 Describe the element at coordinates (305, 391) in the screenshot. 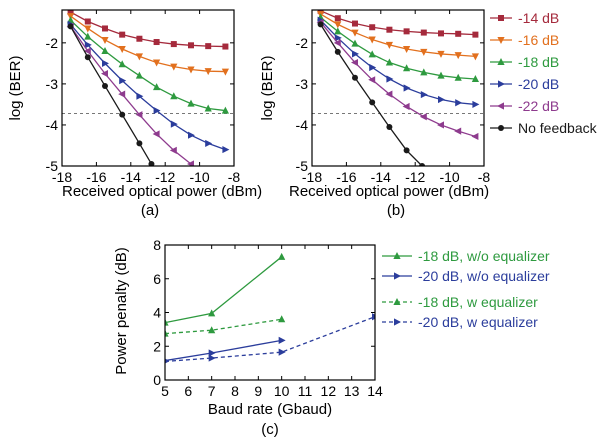

I see `x-tick-label: 11` at that location.